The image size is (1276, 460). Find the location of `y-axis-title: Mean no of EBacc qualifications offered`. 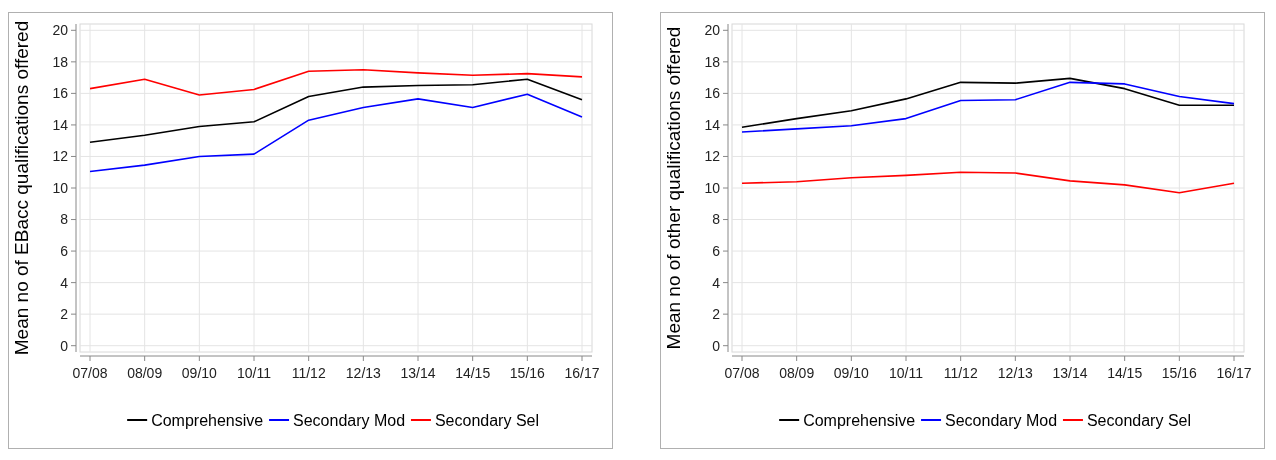

y-axis-title: Mean no of EBacc qualifications offered is located at coordinates (21, 188).